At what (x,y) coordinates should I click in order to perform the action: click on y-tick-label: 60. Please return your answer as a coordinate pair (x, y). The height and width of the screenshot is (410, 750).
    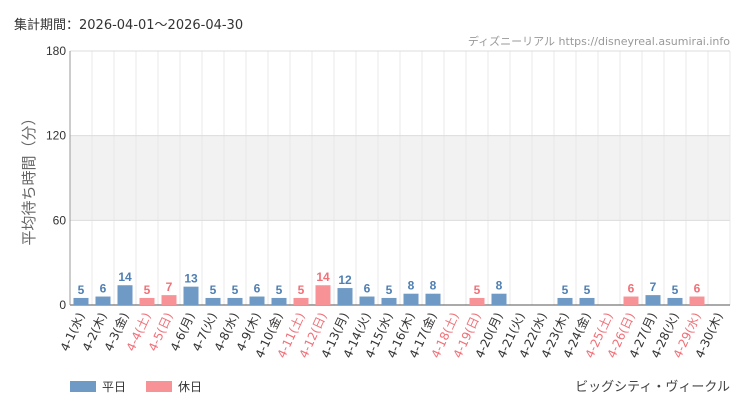
    Looking at the image, I should click on (60, 220).